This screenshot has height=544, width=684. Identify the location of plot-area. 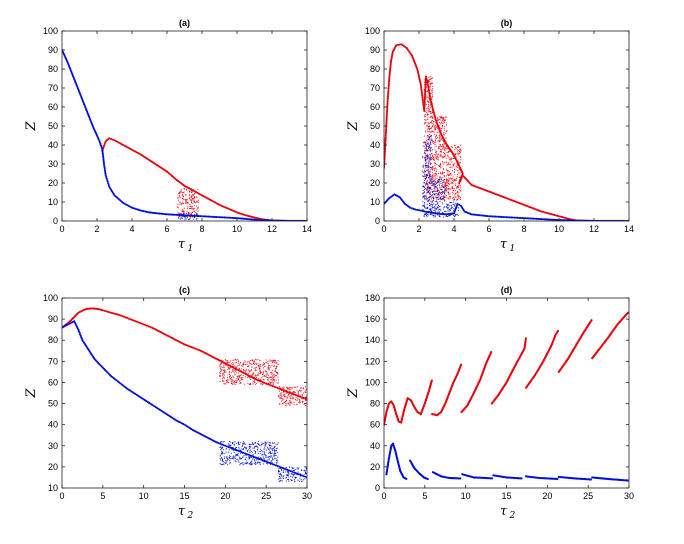
(506, 132).